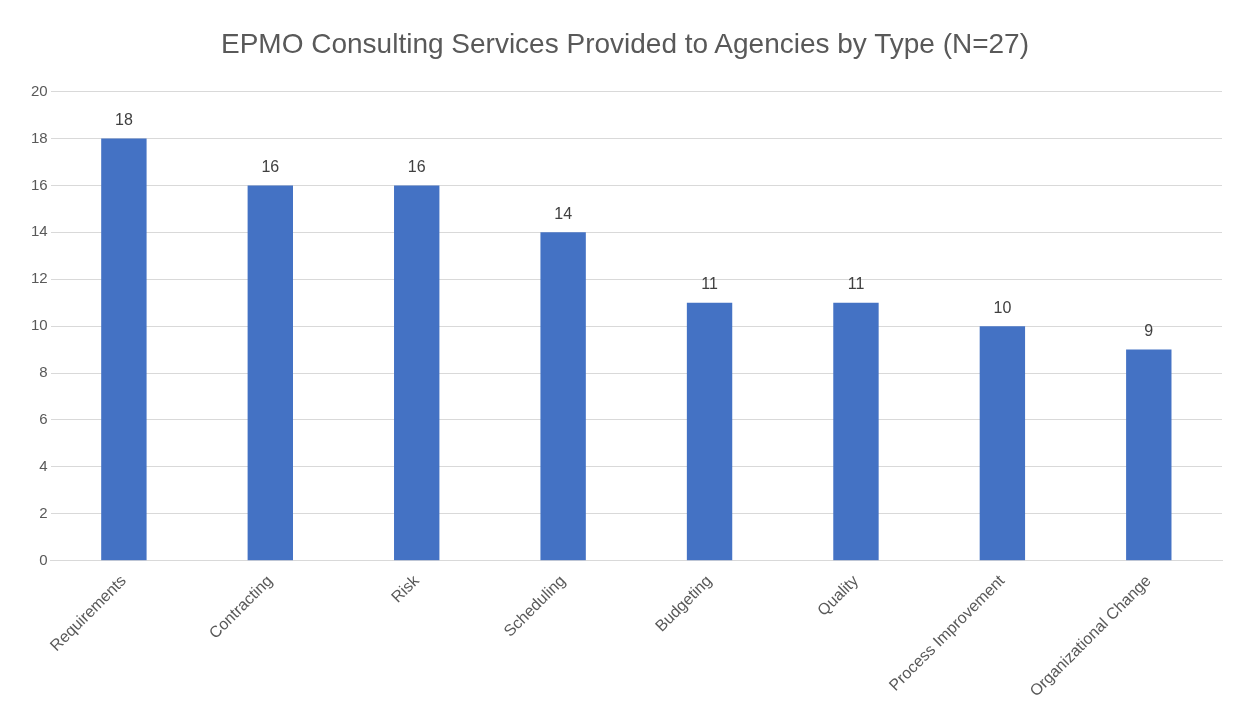 The height and width of the screenshot is (724, 1250). What do you see at coordinates (39, 137) in the screenshot?
I see `y-tick-label: 18` at bounding box center [39, 137].